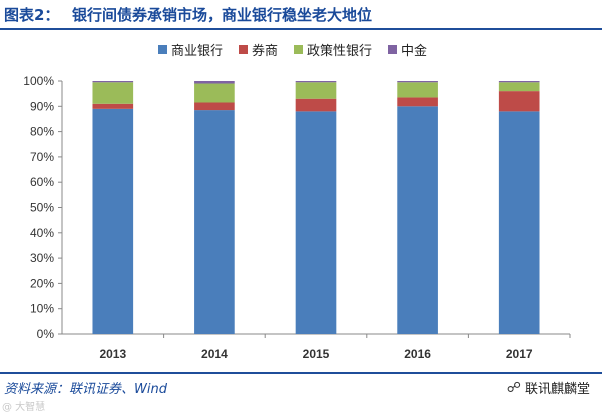  Describe the element at coordinates (316, 82) in the screenshot. I see `bar-segment-中金-2015` at that location.